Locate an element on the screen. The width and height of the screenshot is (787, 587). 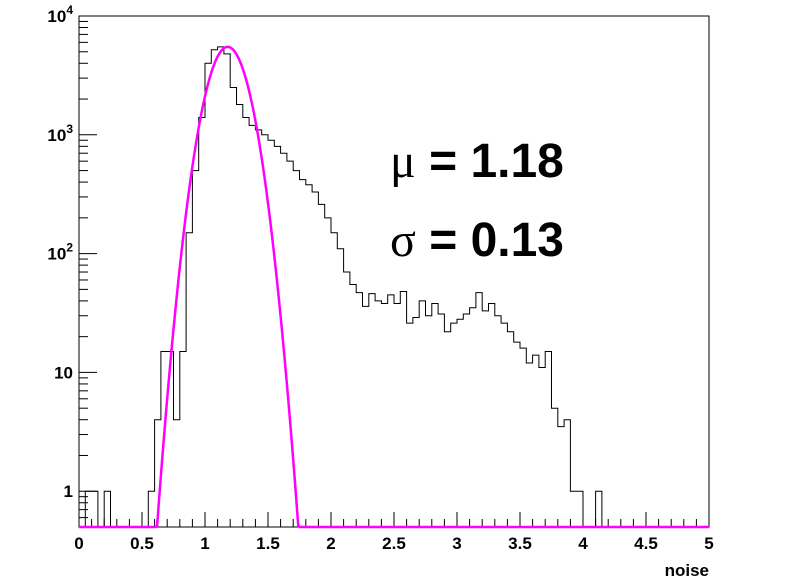
y-tick-label: 1 is located at coordinates (68, 491).